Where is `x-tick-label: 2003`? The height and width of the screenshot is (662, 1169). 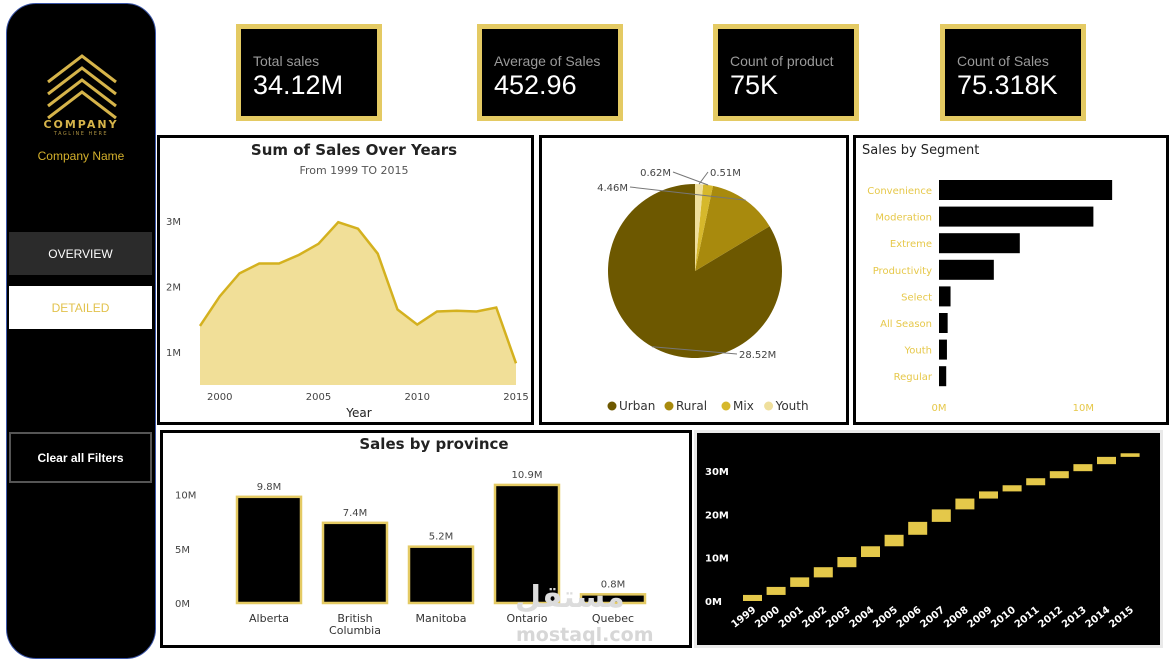 x-tick-label: 2003 is located at coordinates (838, 618).